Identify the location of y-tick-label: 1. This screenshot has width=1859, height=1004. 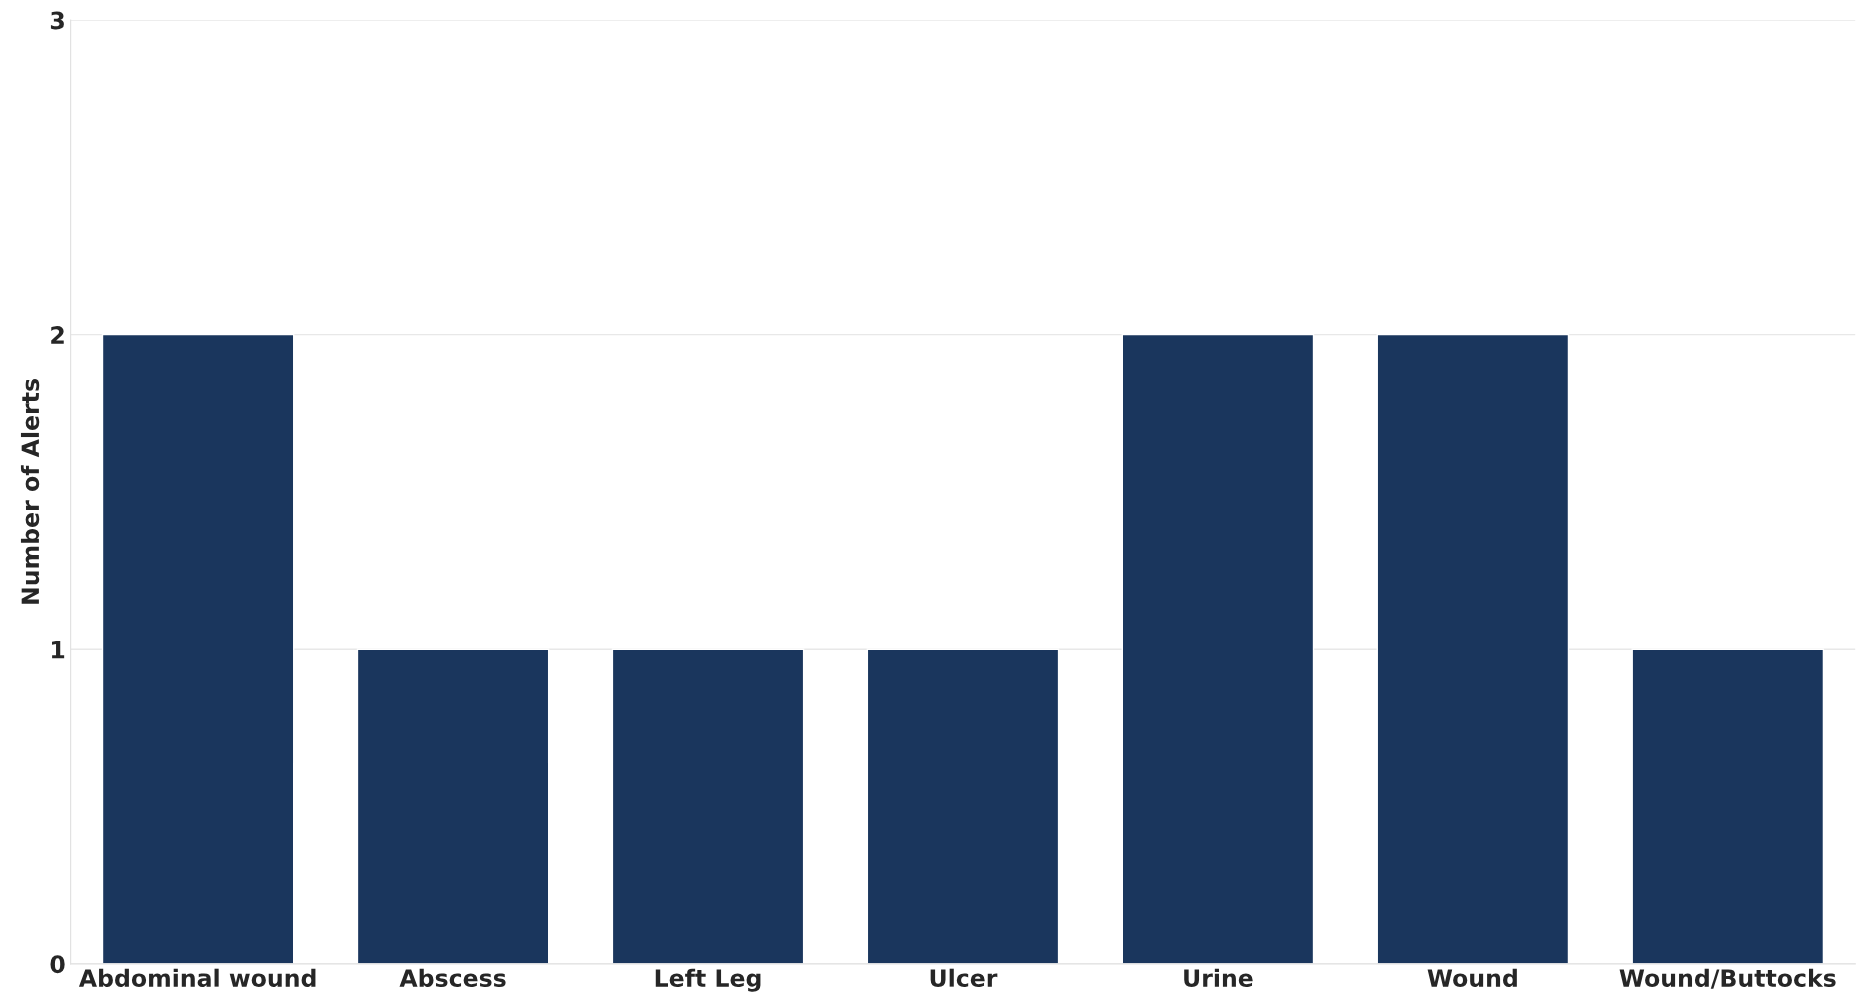
(58, 650).